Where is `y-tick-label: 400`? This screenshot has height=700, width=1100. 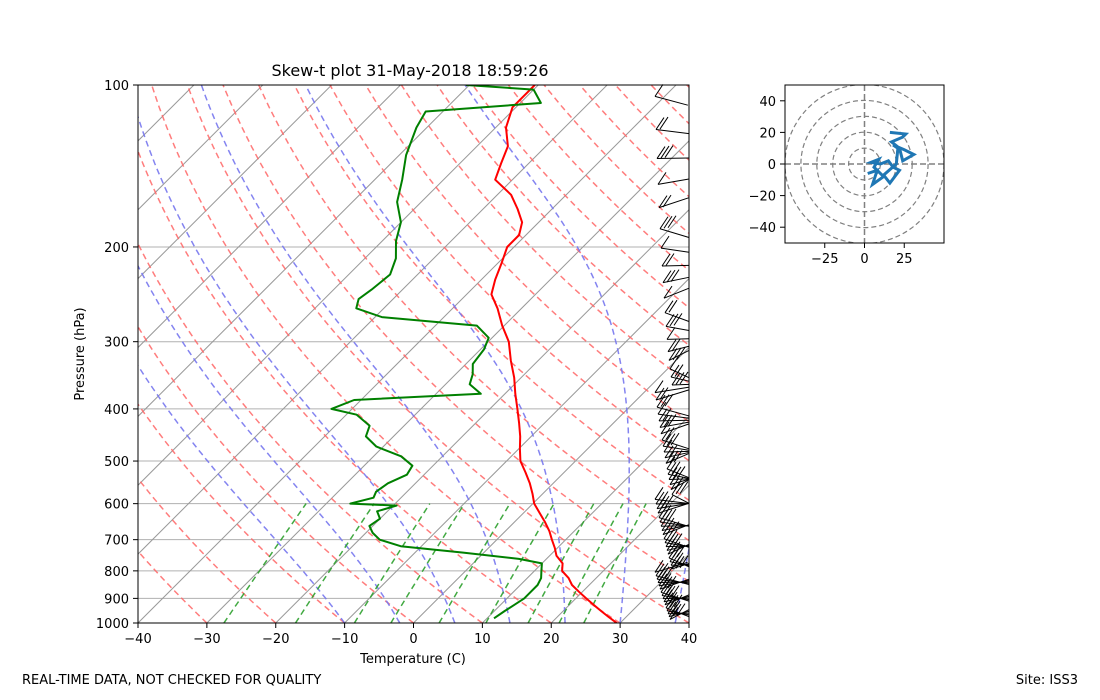
y-tick-label: 400 is located at coordinates (116, 410).